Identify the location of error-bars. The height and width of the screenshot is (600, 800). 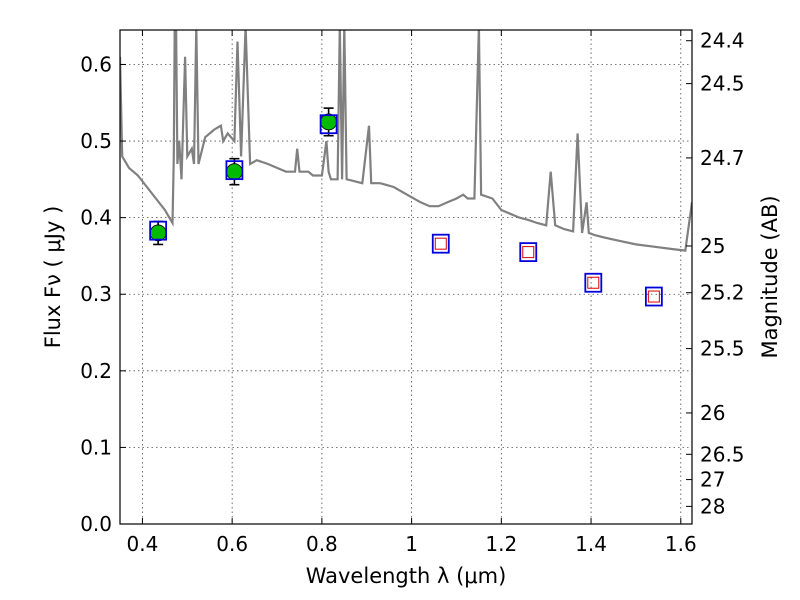
(243, 176).